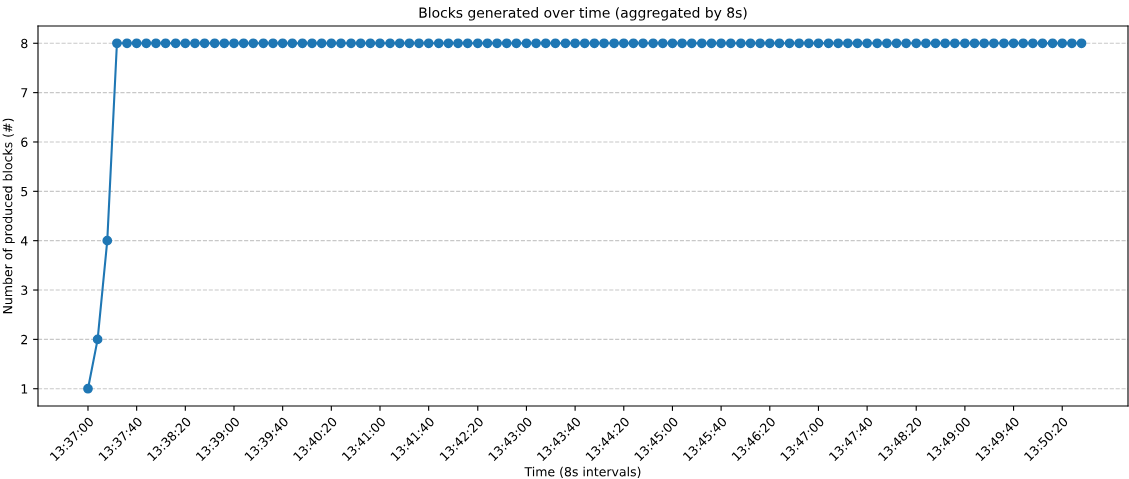  I want to click on chart-title: Blocks generated over time (aggregated by 8s), so click(583, 14).